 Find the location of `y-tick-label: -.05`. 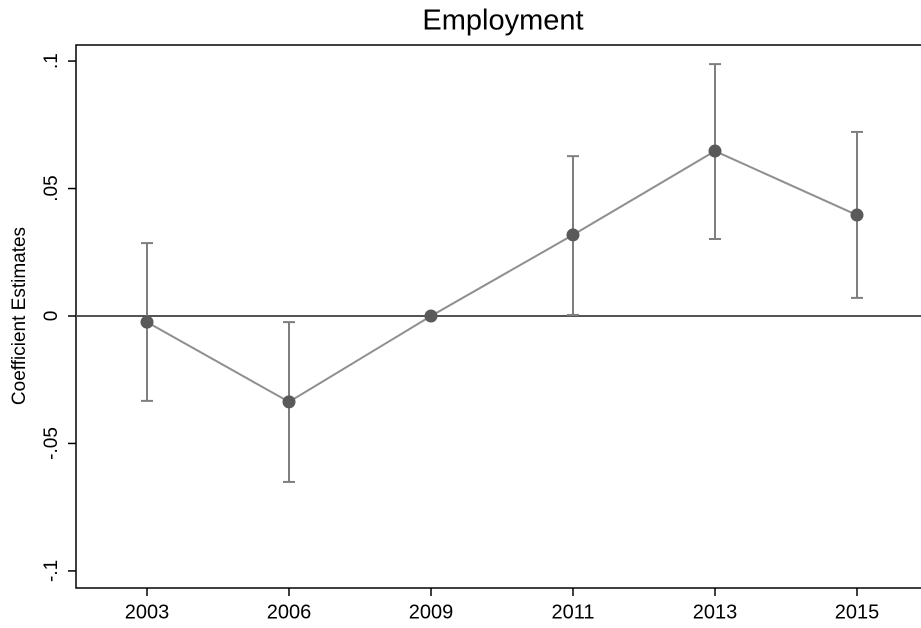

y-tick-label: -.05 is located at coordinates (51, 443).